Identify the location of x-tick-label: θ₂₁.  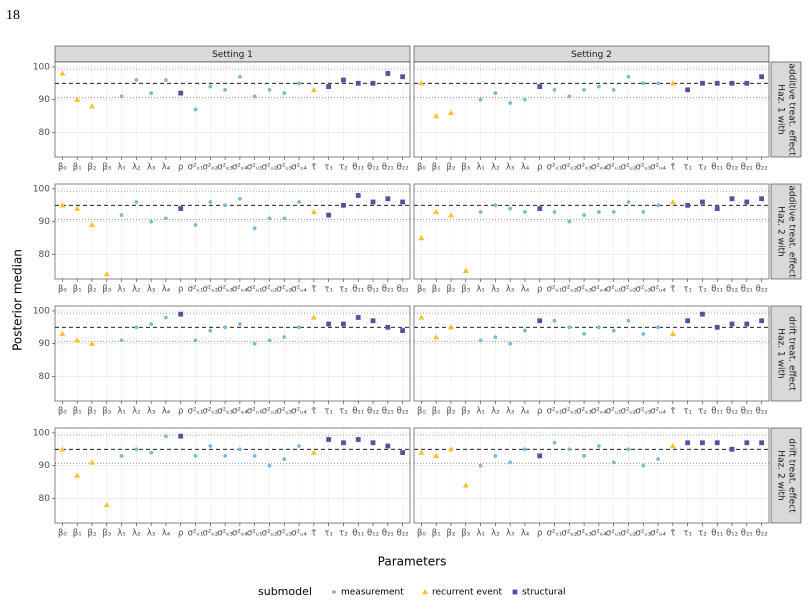
(747, 534).